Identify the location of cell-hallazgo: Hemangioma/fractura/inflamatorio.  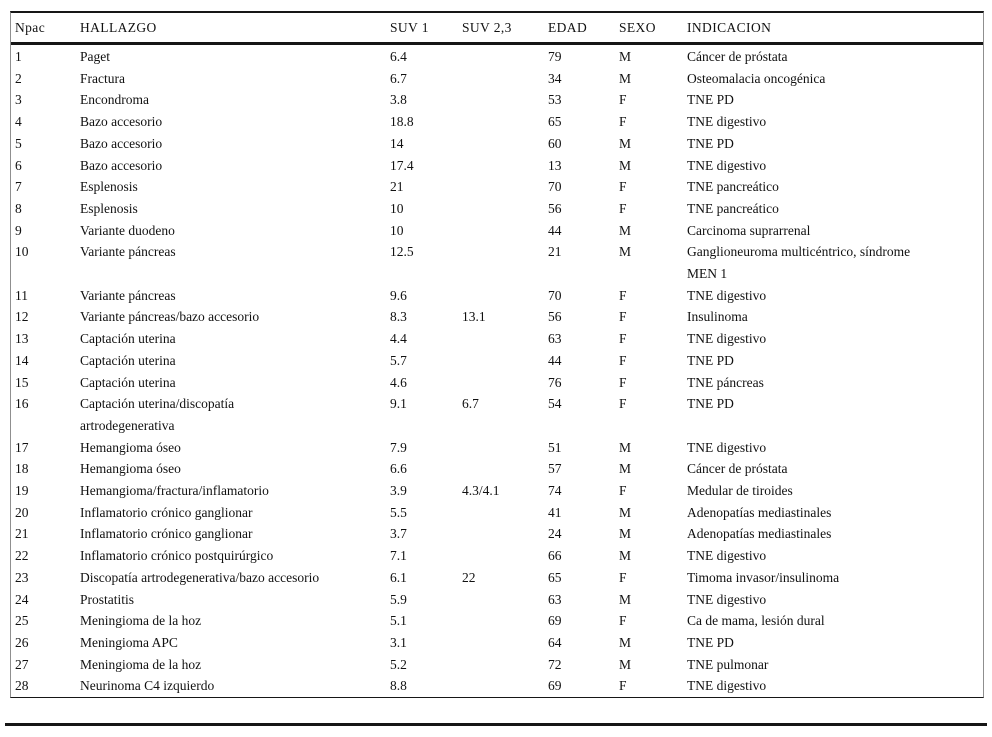
(174, 491).